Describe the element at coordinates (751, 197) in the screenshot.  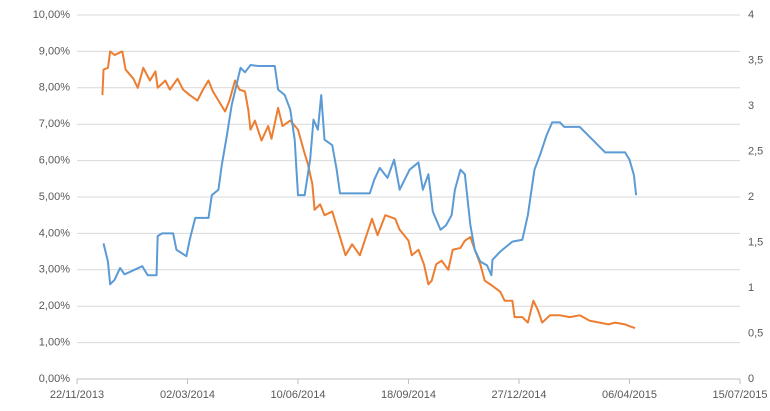
I see `y2-tick-label: 2` at that location.